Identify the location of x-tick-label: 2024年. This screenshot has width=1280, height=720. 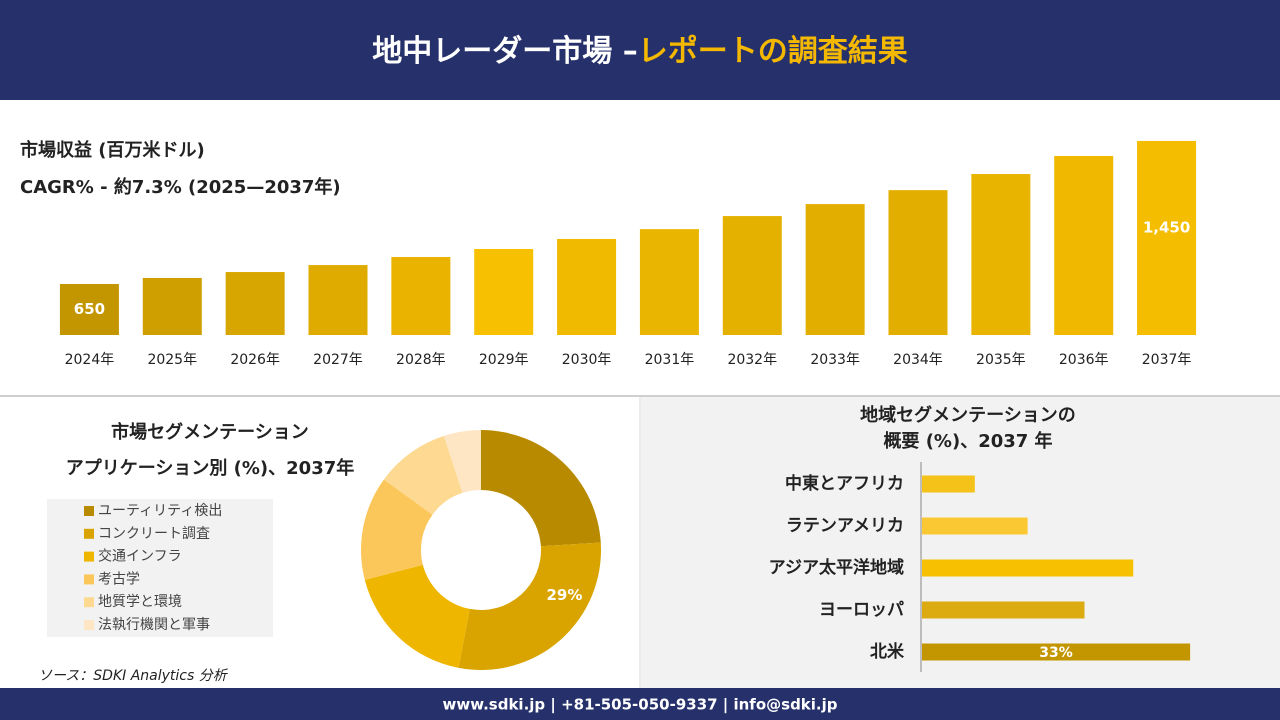
(90, 360).